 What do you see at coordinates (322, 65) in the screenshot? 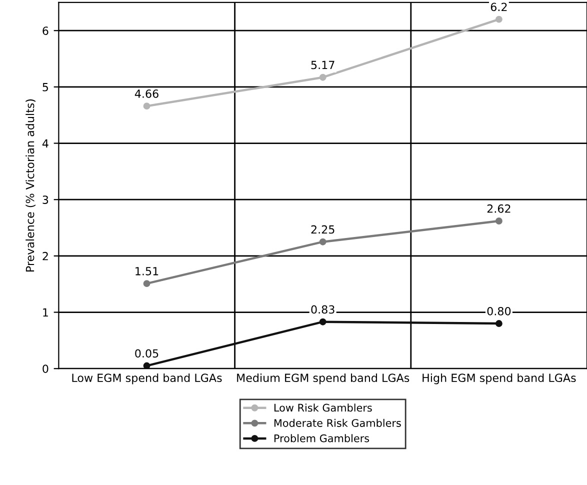
I see `data-label: 5.17` at bounding box center [322, 65].